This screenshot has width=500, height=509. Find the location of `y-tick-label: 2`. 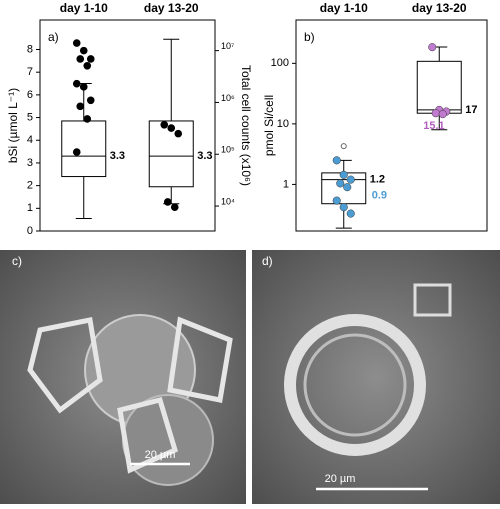

y-tick-label: 2 is located at coordinates (30, 186).